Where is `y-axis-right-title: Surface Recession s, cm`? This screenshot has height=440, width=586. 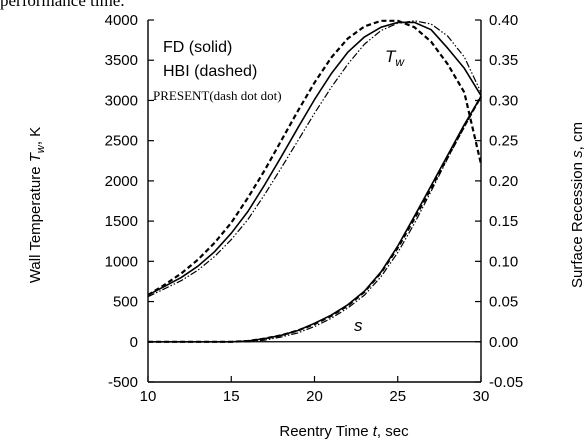 y-axis-right-title: Surface Recession s, cm is located at coordinates (577, 205).